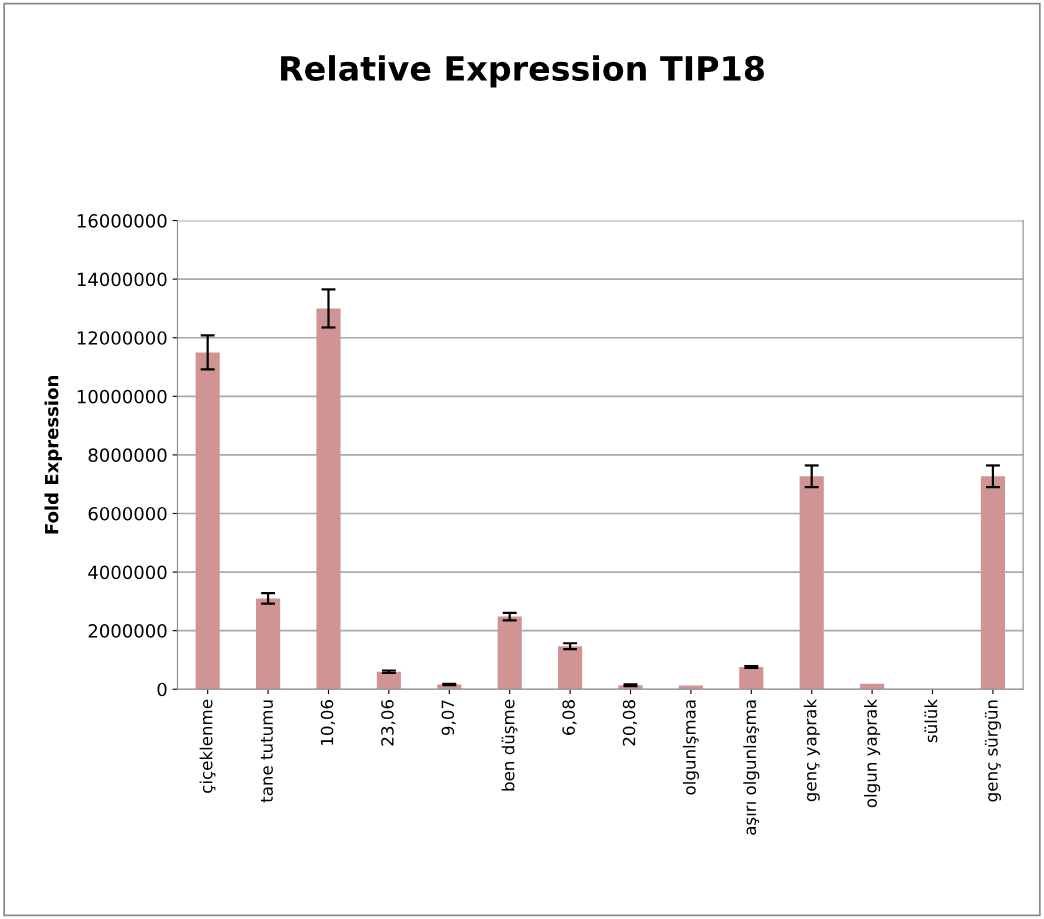 This screenshot has width=1044, height=919. I want to click on y-tick-label: 16000000, so click(122, 221).